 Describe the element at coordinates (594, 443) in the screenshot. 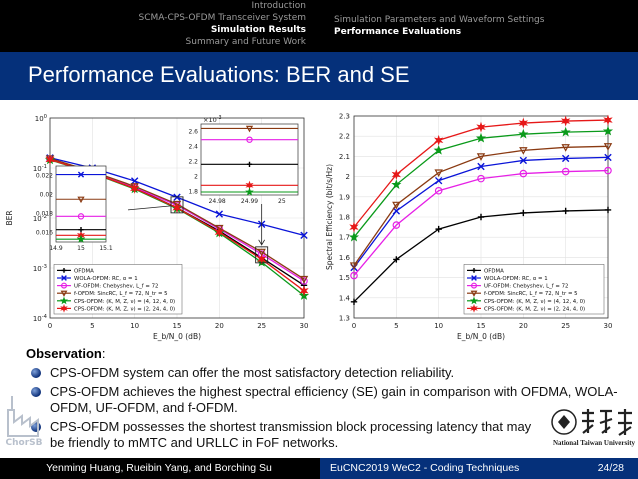

I see `university-name: National Taiwan University` at that location.